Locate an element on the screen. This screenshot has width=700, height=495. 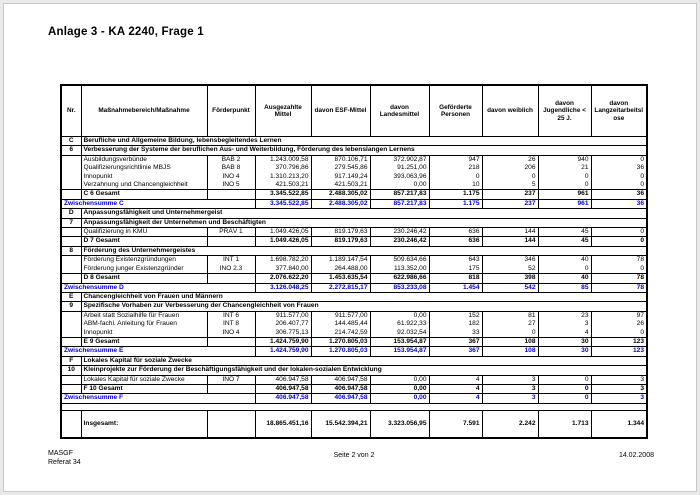
cell-count: 175 is located at coordinates (455, 269).